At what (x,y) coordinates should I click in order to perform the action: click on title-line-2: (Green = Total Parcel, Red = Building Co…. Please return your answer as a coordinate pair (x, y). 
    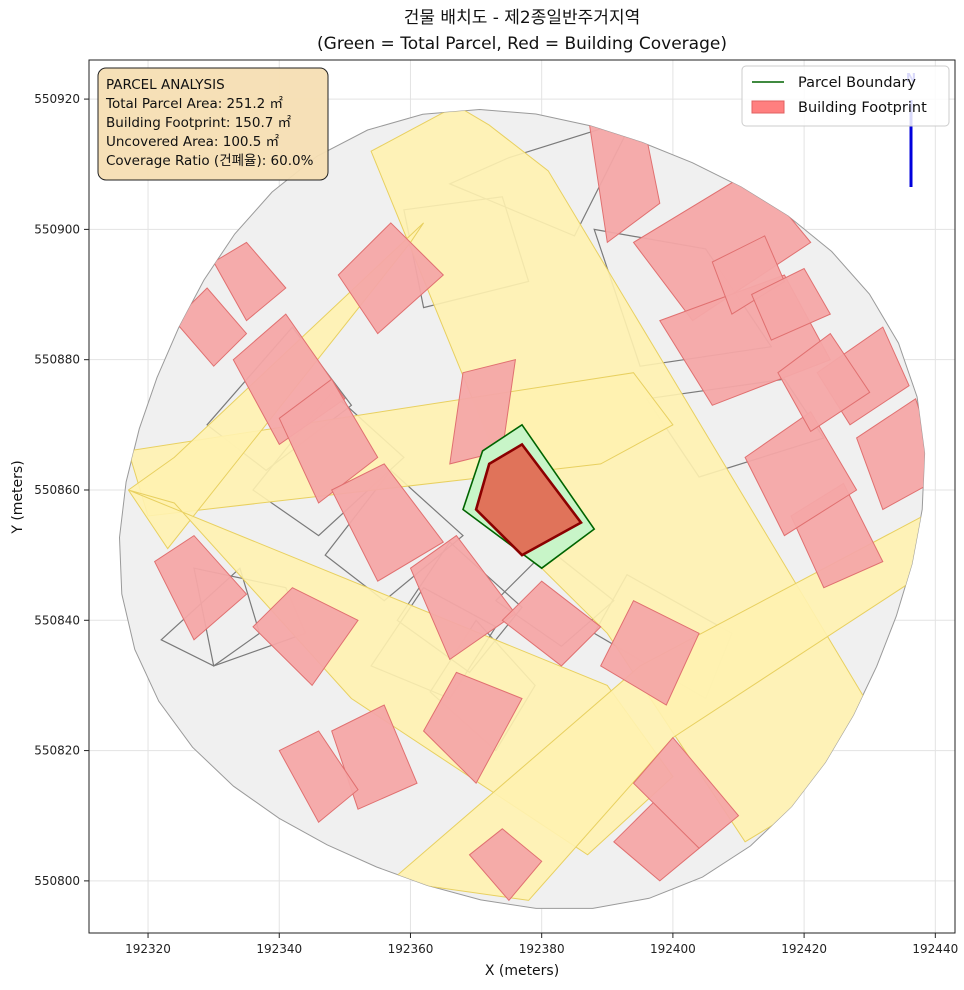
    Looking at the image, I should click on (522, 44).